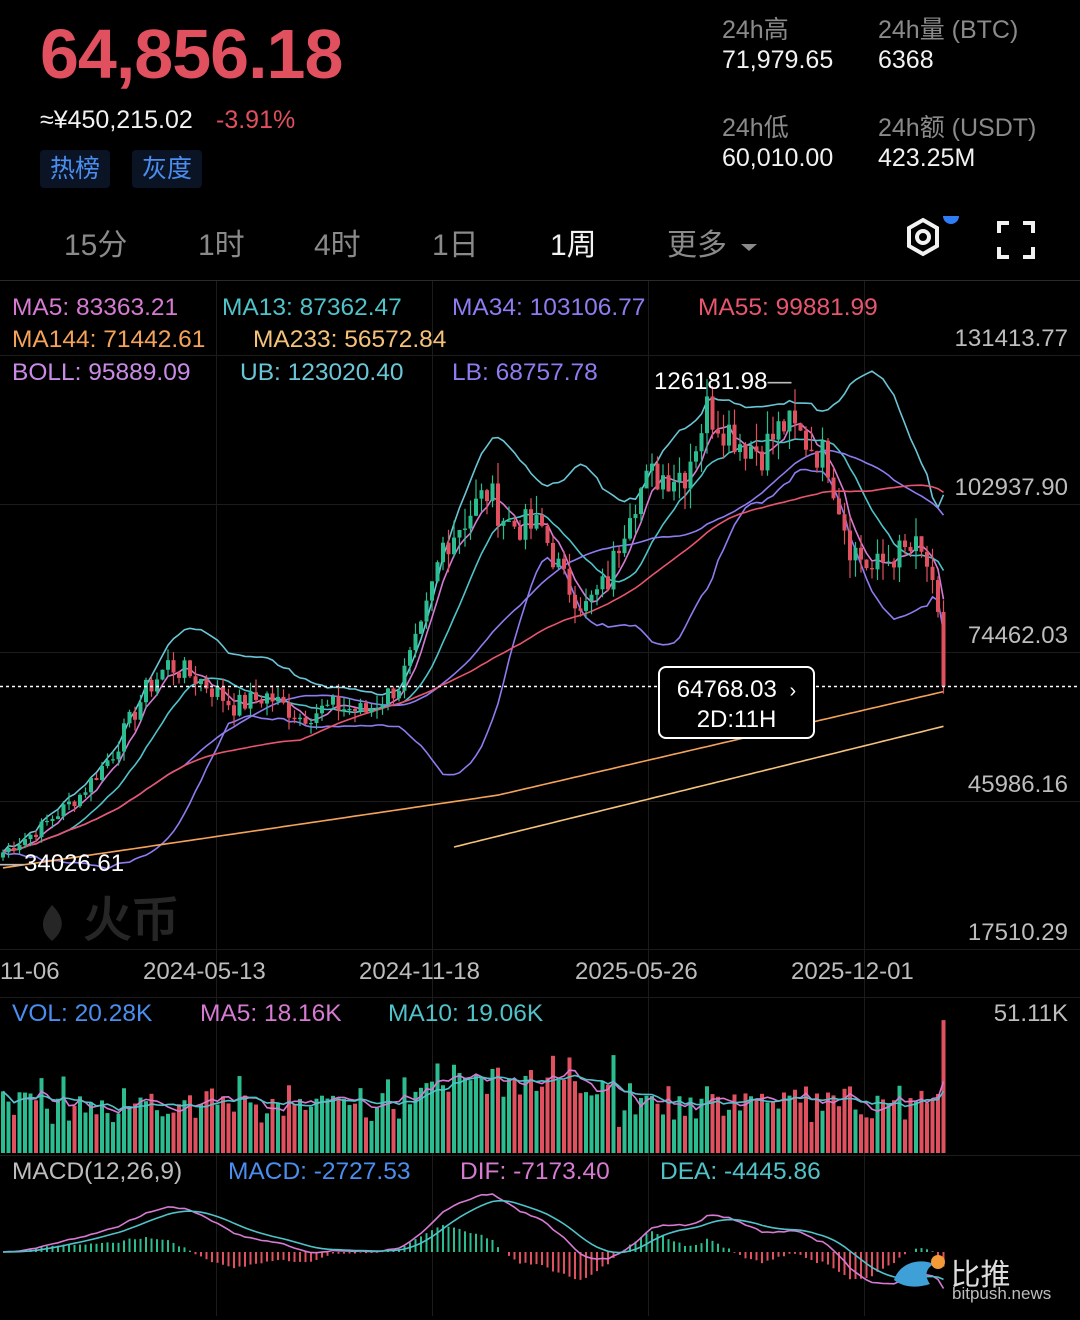 Image resolution: width=1080 pixels, height=1320 pixels. What do you see at coordinates (788, 307) in the screenshot?
I see `ma55-label: MA55: 99881.99` at bounding box center [788, 307].